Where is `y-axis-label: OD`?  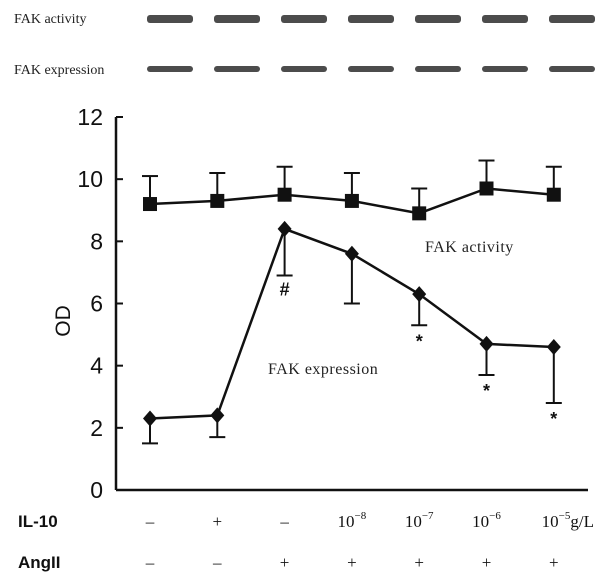 y-axis-label: OD is located at coordinates (63, 321).